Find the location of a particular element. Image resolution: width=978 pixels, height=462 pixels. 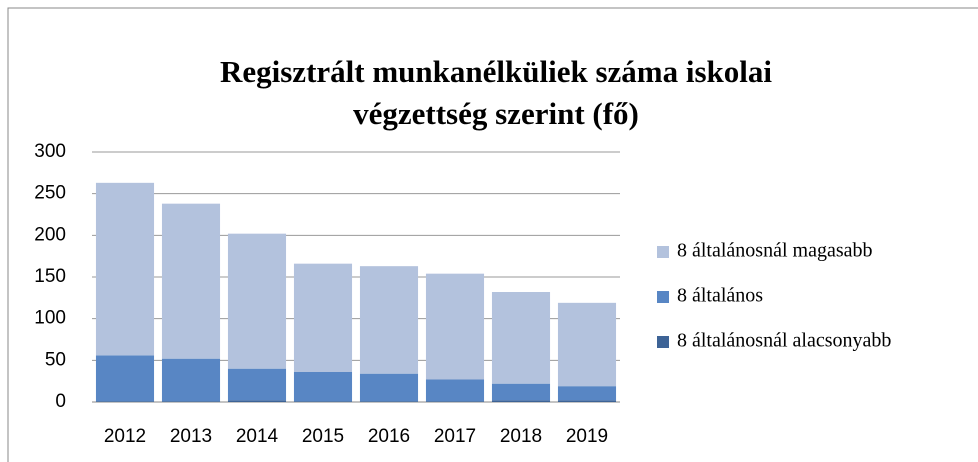

x-tick-label: 2018 is located at coordinates (521, 436).